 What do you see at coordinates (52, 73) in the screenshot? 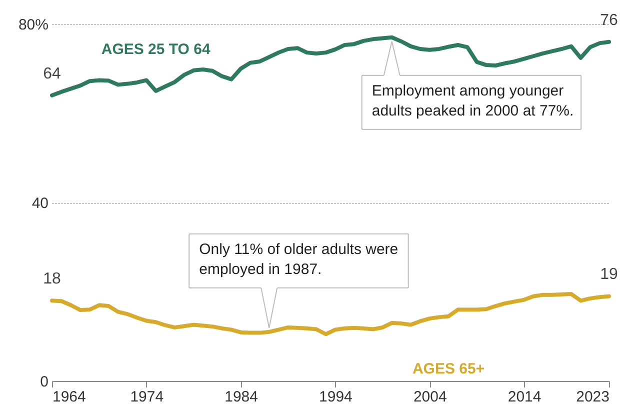
I see `data-label: 64` at bounding box center [52, 73].